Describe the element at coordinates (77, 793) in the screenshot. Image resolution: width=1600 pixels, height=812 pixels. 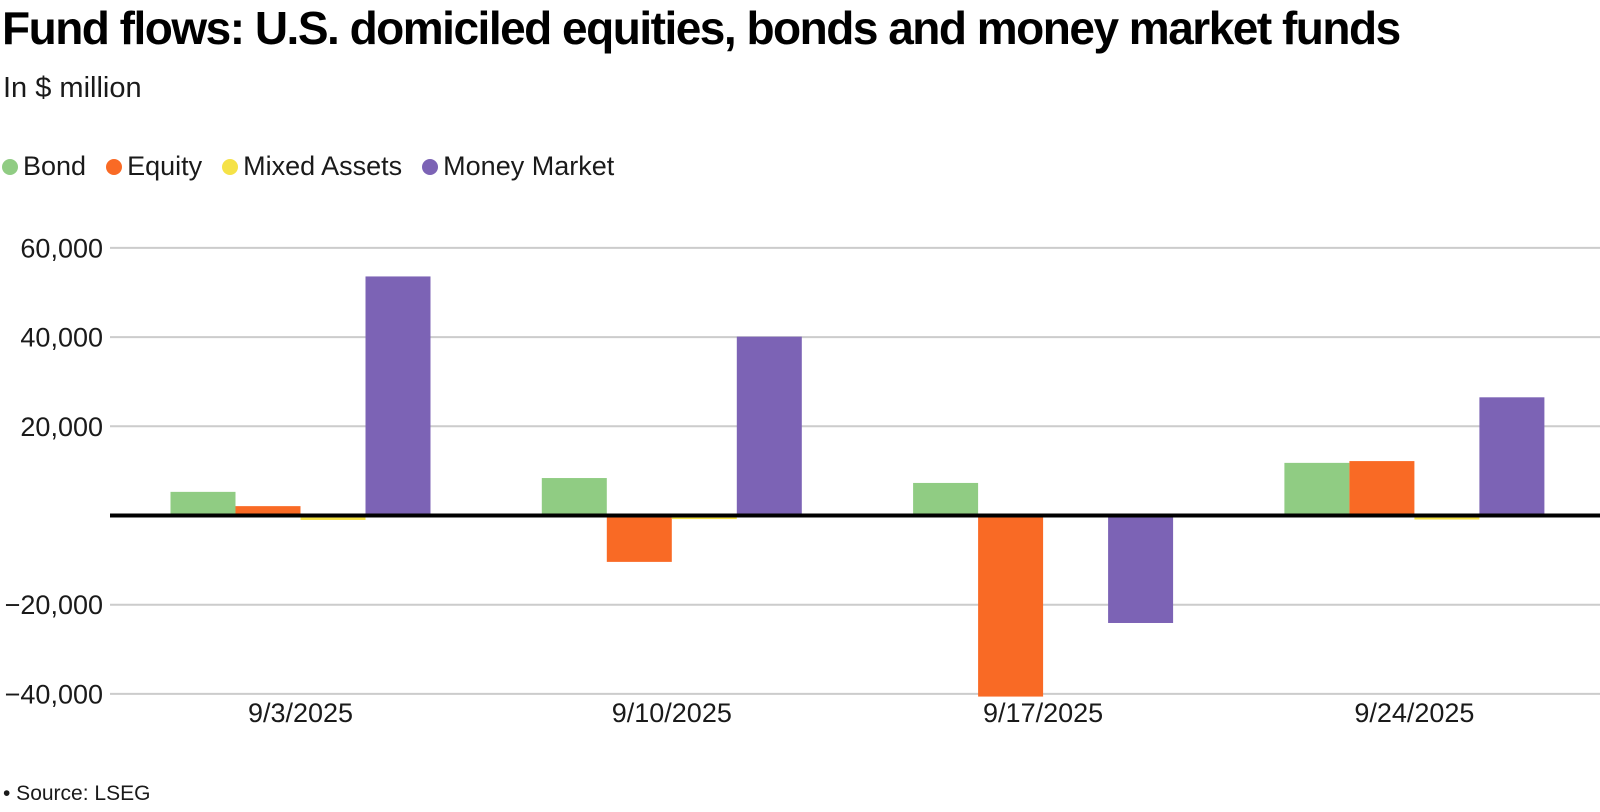
I see `source-note: • Source: LSEG` at that location.